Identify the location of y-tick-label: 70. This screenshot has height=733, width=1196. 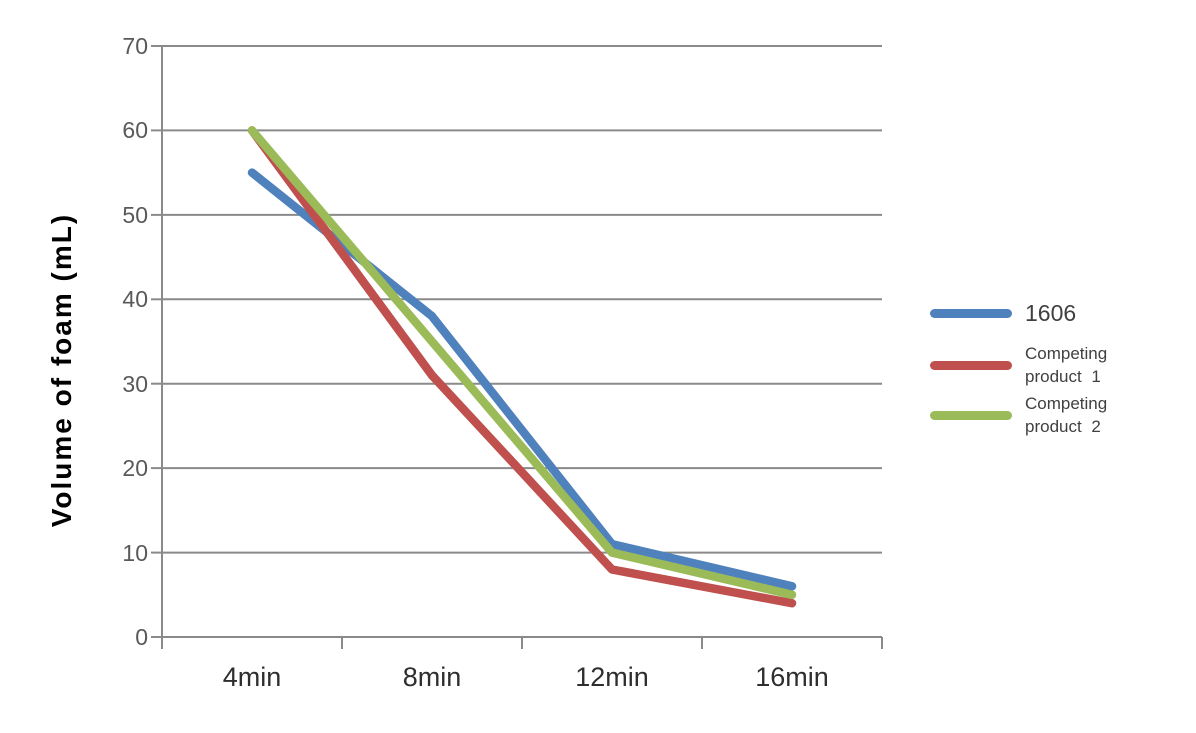
(135, 46).